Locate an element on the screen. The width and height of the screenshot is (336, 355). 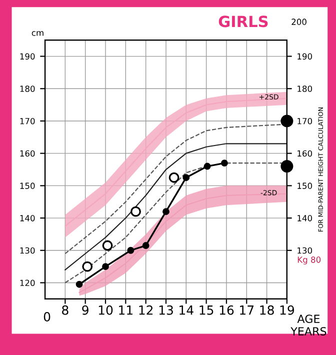
y2-tick-label: 170 is located at coordinates (305, 121).